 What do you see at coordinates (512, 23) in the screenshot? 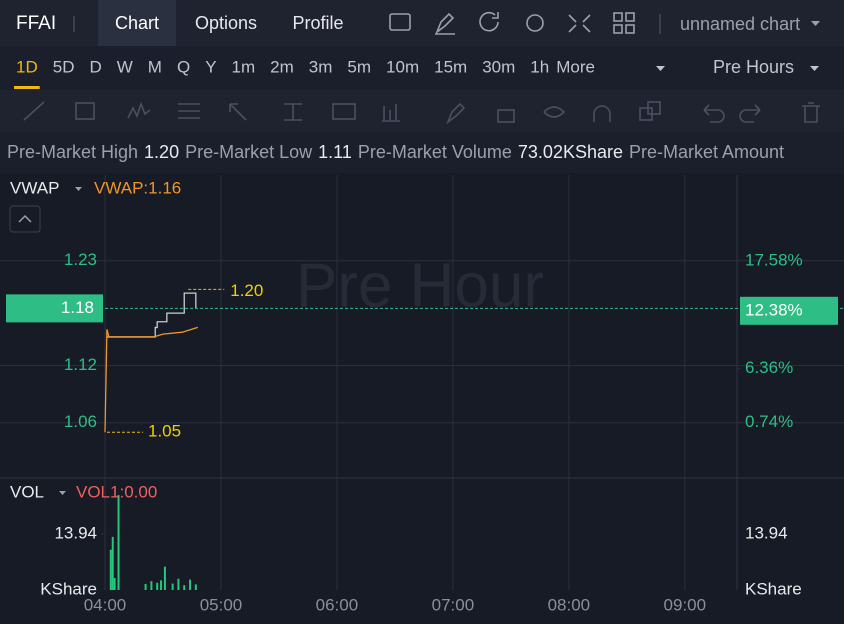
I see `header-icons` at bounding box center [512, 23].